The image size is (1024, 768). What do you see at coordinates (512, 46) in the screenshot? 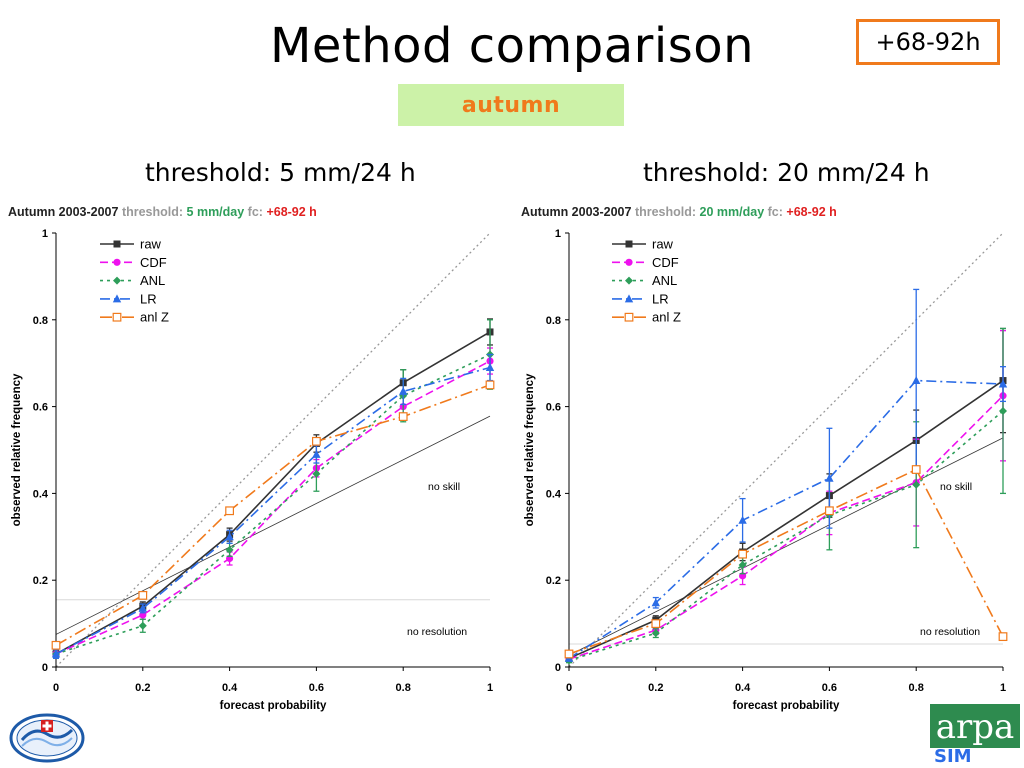
I see `page-title: Method comparison` at bounding box center [512, 46].